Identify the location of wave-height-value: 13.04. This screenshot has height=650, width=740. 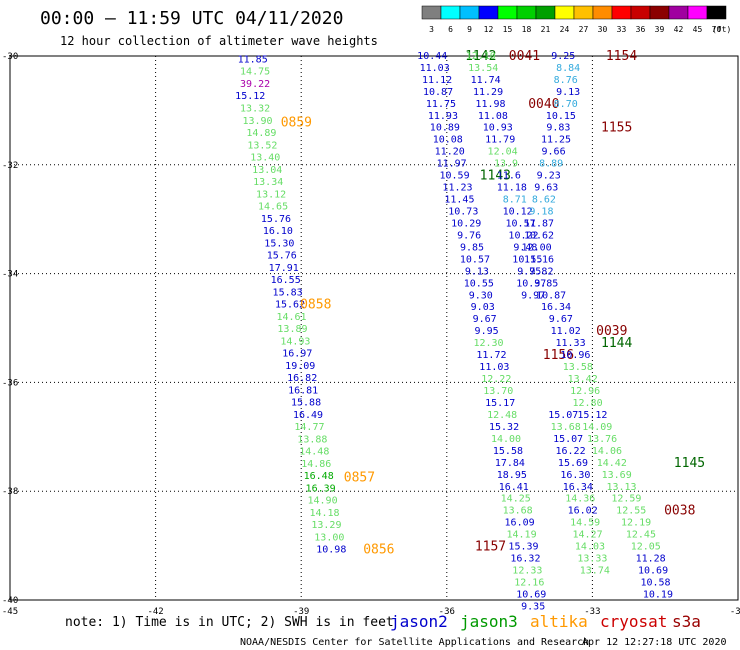
(267, 170).